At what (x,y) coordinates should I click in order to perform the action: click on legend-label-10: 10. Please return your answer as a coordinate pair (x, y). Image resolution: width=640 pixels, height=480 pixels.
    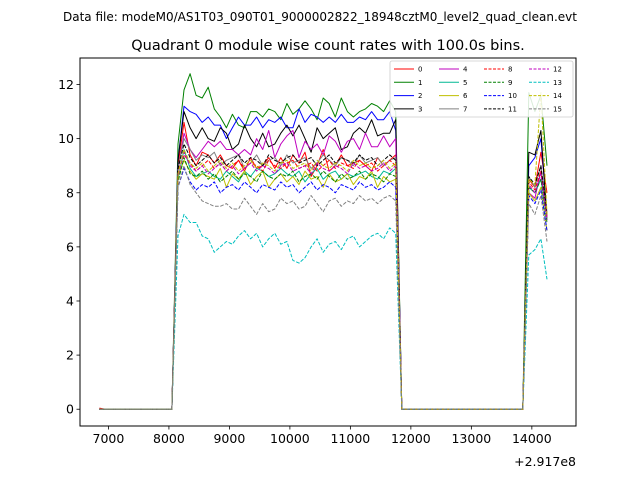
    Looking at the image, I should click on (512, 96).